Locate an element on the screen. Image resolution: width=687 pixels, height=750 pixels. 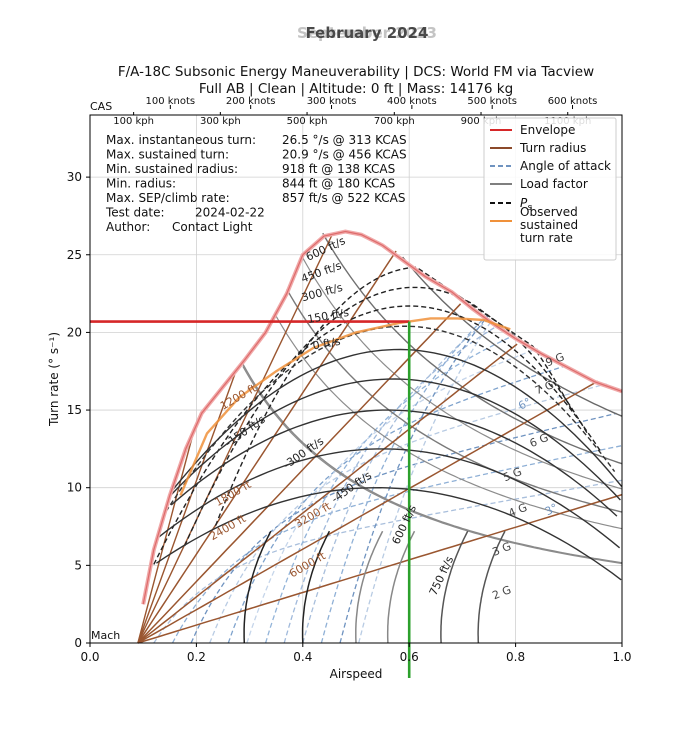
legend-label: Angle of attack is located at coordinates (565, 166).